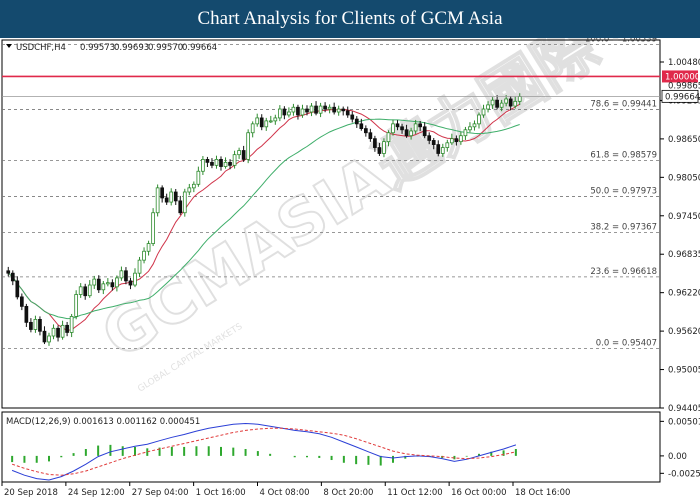 Image resolution: width=700 pixels, height=500 pixels. Describe the element at coordinates (221, 493) in the screenshot. I see `time-axis-label: 1 Oct 16:00` at that location.